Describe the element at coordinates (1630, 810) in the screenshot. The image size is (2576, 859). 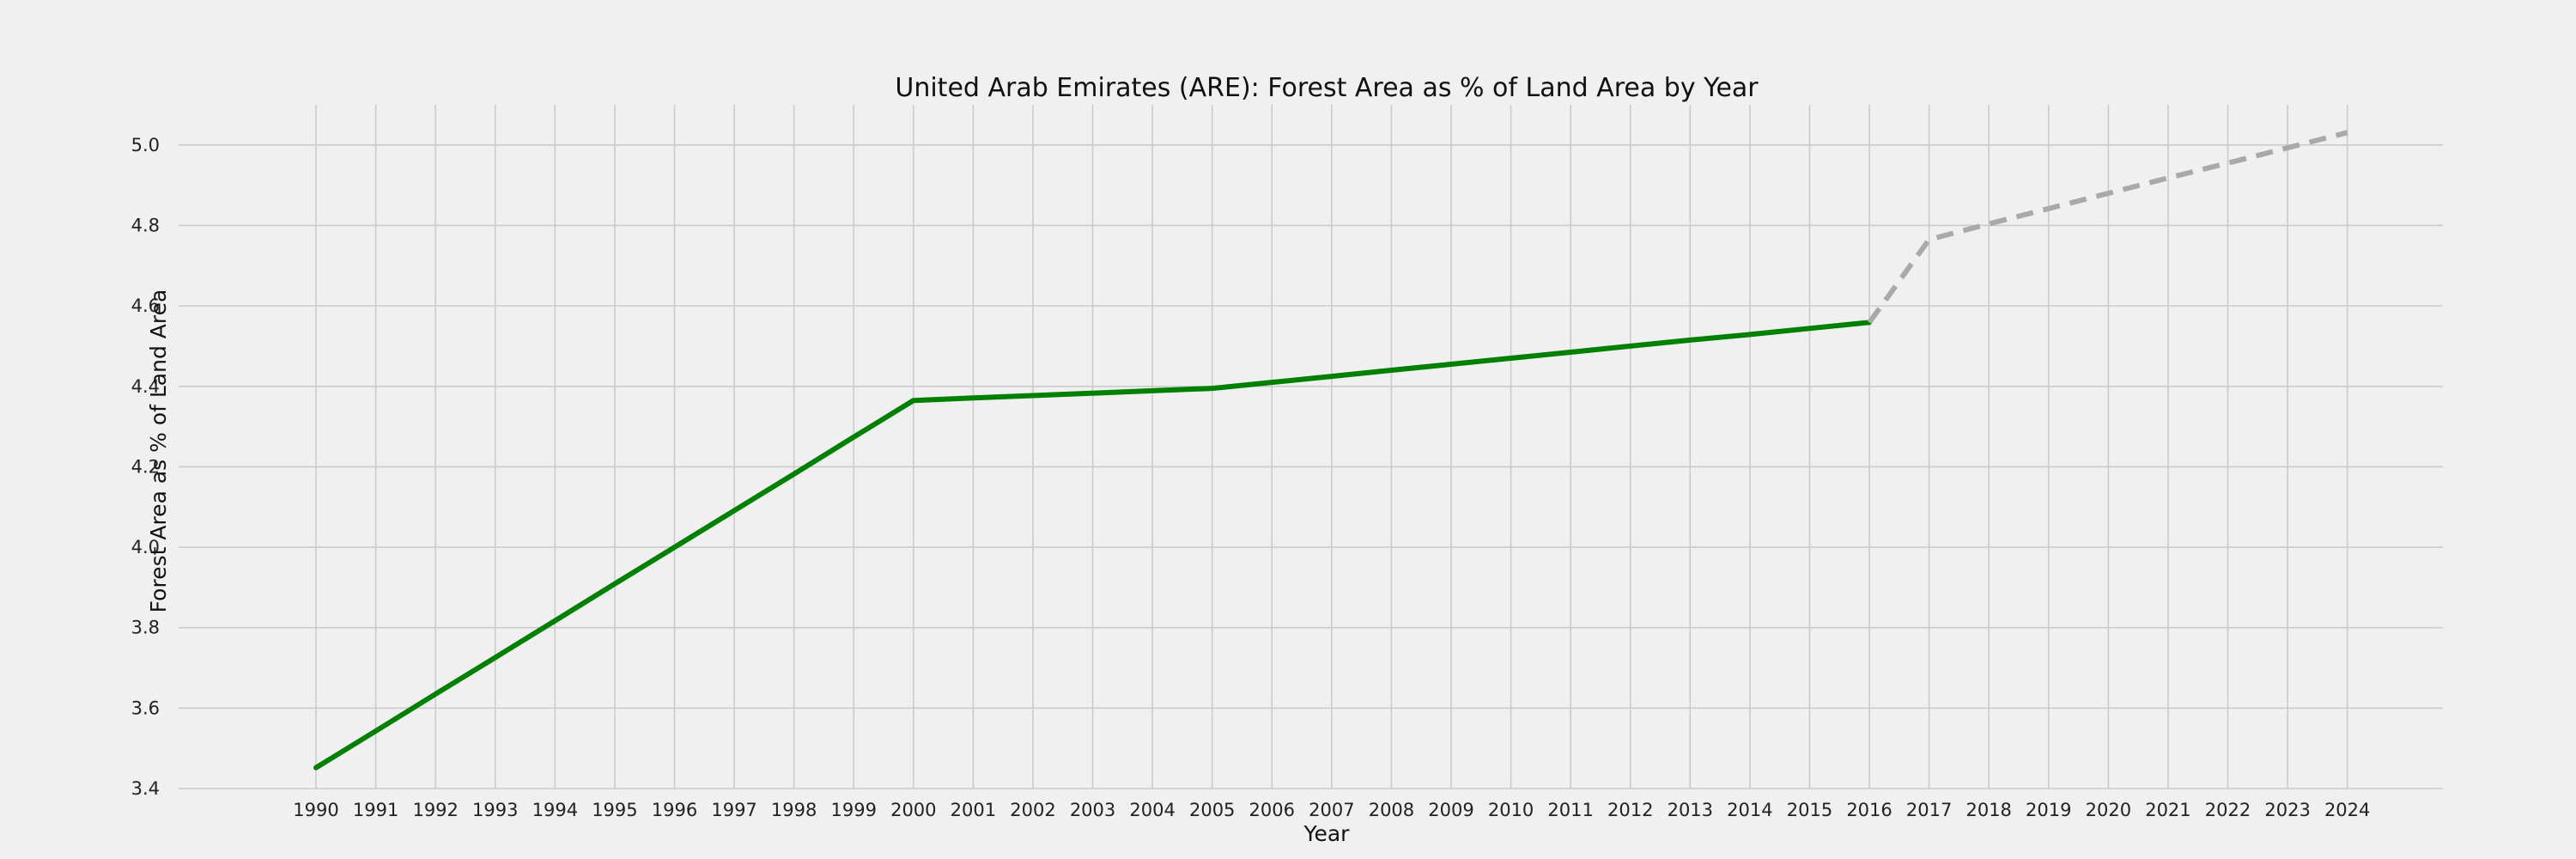
I see `x-tick-label: 2012` at that location.